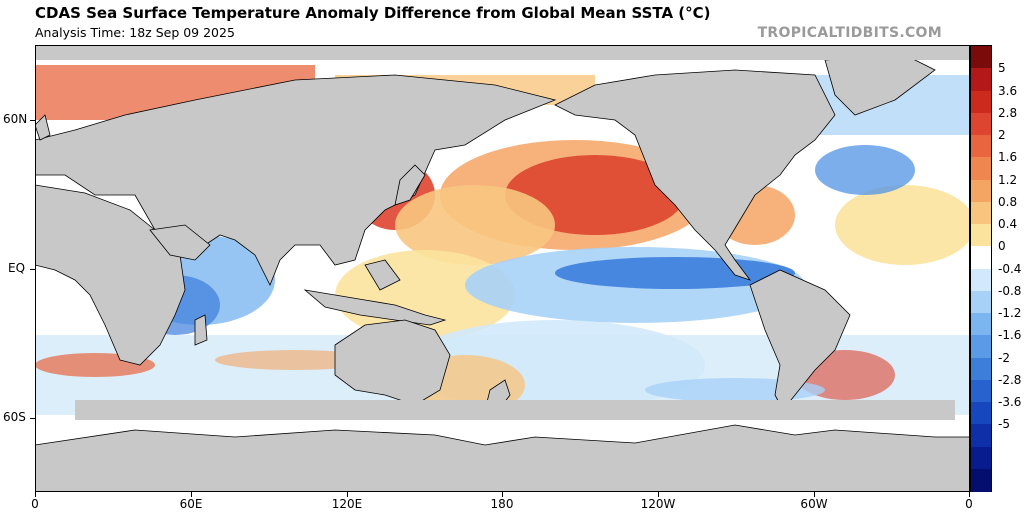 The height and width of the screenshot is (512, 1024). What do you see at coordinates (1008, 201) in the screenshot?
I see `colorbar-label: 0.8` at bounding box center [1008, 201].